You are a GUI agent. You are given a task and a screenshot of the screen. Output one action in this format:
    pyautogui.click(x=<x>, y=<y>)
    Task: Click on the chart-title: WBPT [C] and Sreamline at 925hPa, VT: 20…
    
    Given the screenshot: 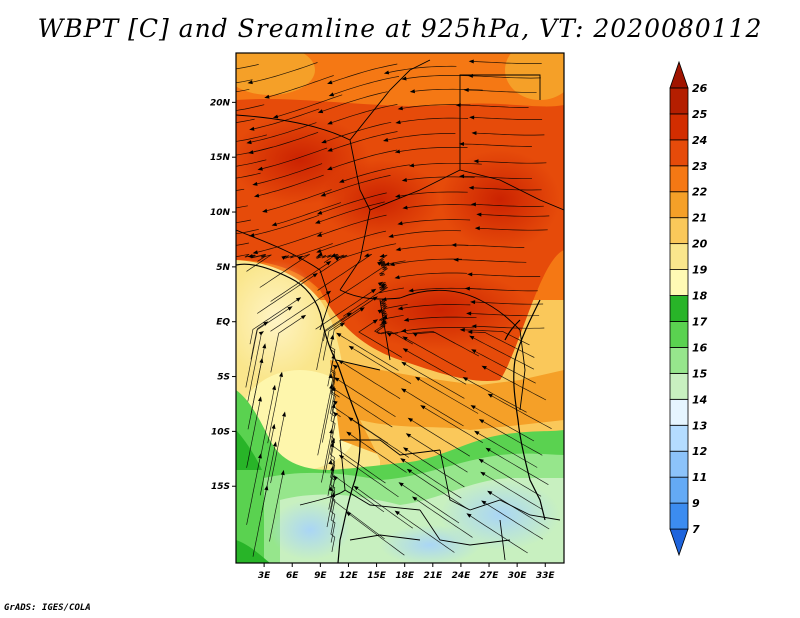 What is the action you would take?
    pyautogui.click(x=400, y=28)
    